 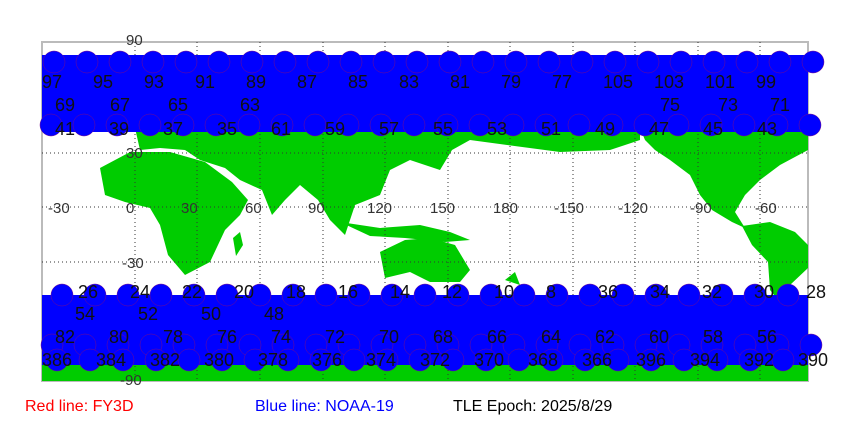 What do you see at coordinates (130, 208) in the screenshot?
I see `longitude-label: 0` at bounding box center [130, 208].